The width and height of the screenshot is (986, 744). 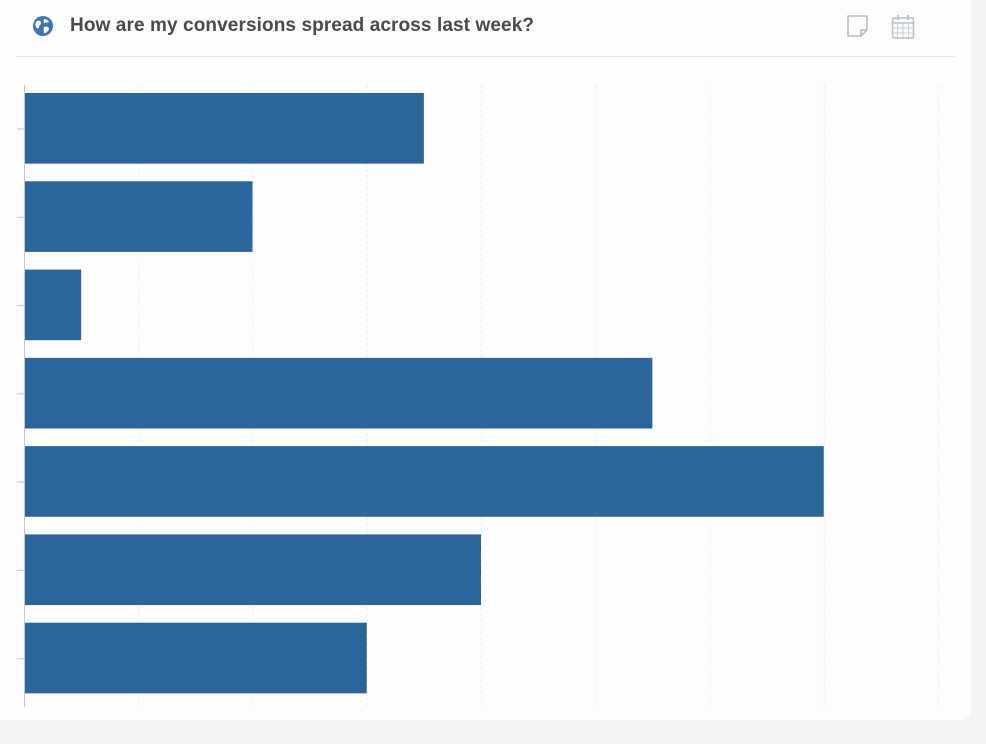 What do you see at coordinates (858, 27) in the screenshot?
I see `note-icon` at bounding box center [858, 27].